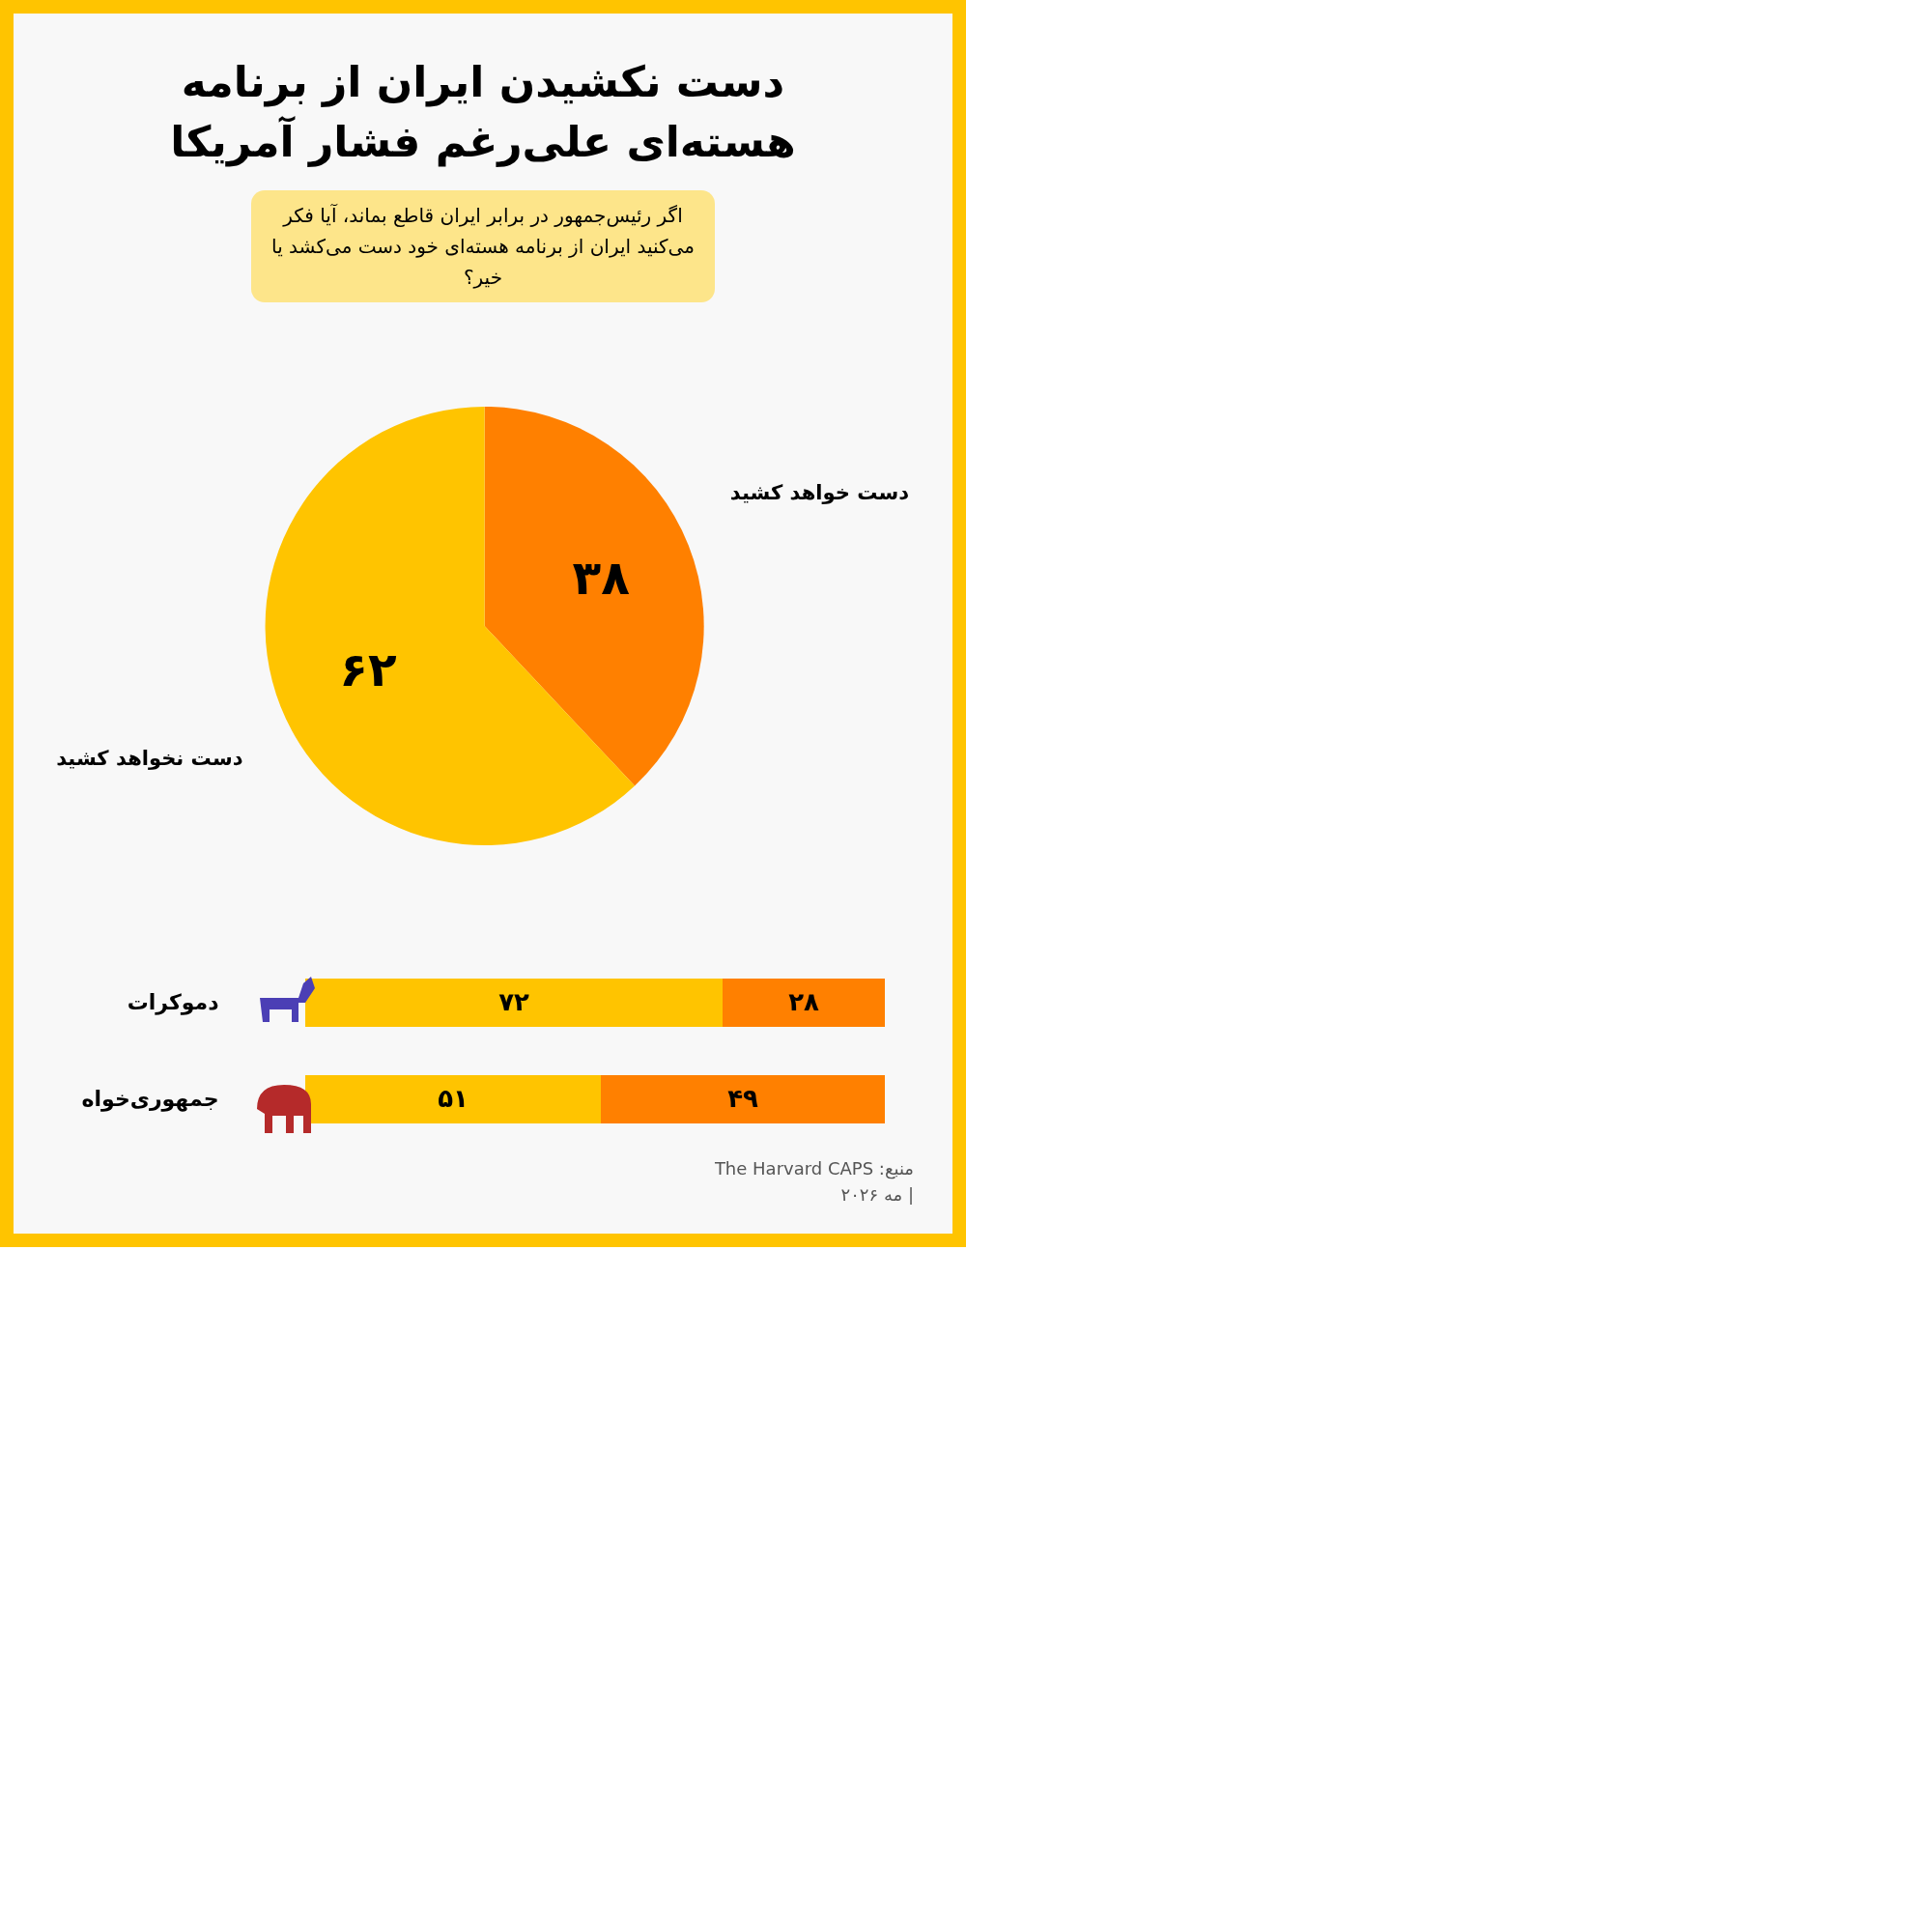 The image size is (1932, 1932). What do you see at coordinates (483, 246) in the screenshot?
I see `chart-subtitle: اگر رئیس‌جمهور در برابر ایران قاطع بماند، آیا فکر می‌کنید ایران از برنامه هسته‌ای خود دست می‌کشد یا خیر؟` at bounding box center [483, 246].